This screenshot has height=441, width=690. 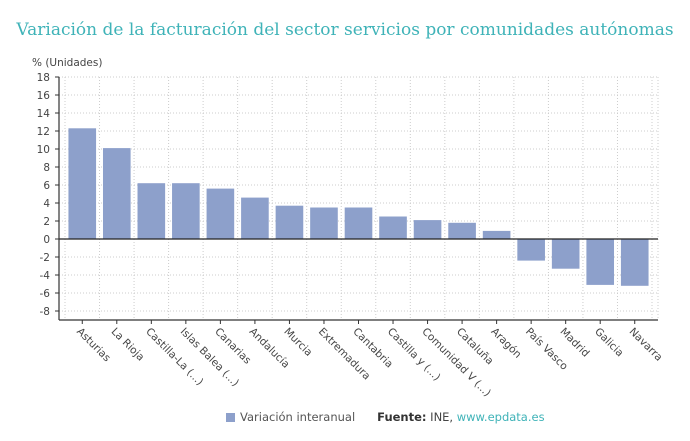 I want to click on y-tick-label: 8, so click(x=46, y=168).